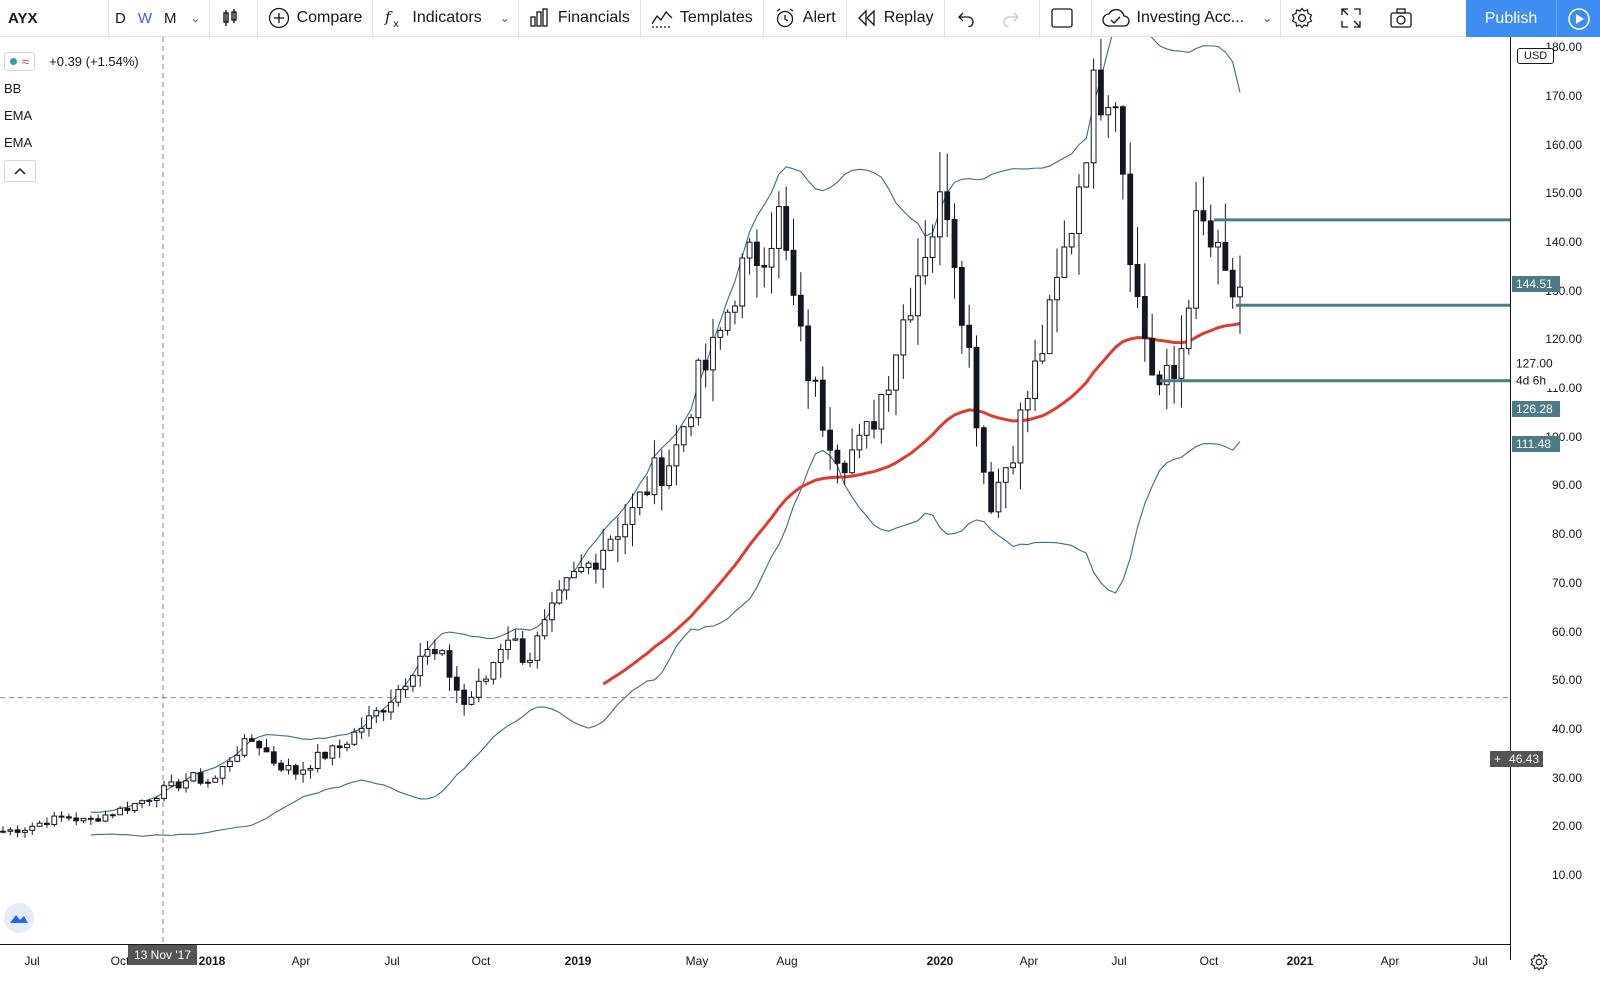 This screenshot has width=1600, height=997. I want to click on level-label-upper: 144.51, so click(1536, 284).